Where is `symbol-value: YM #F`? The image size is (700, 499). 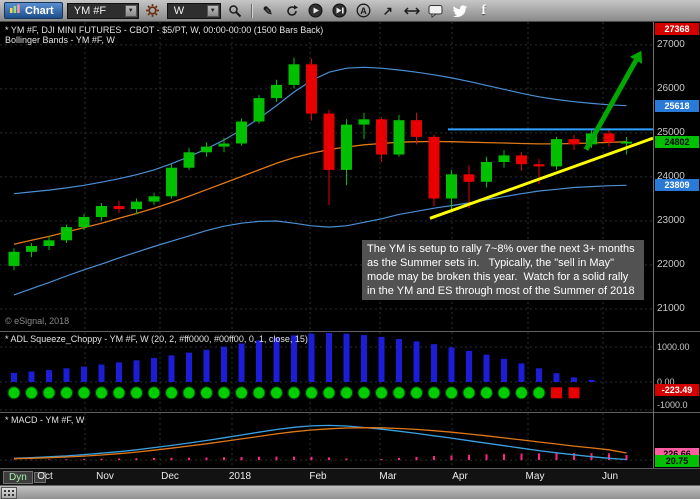
symbol-value: YM #F is located at coordinates (90, 10).